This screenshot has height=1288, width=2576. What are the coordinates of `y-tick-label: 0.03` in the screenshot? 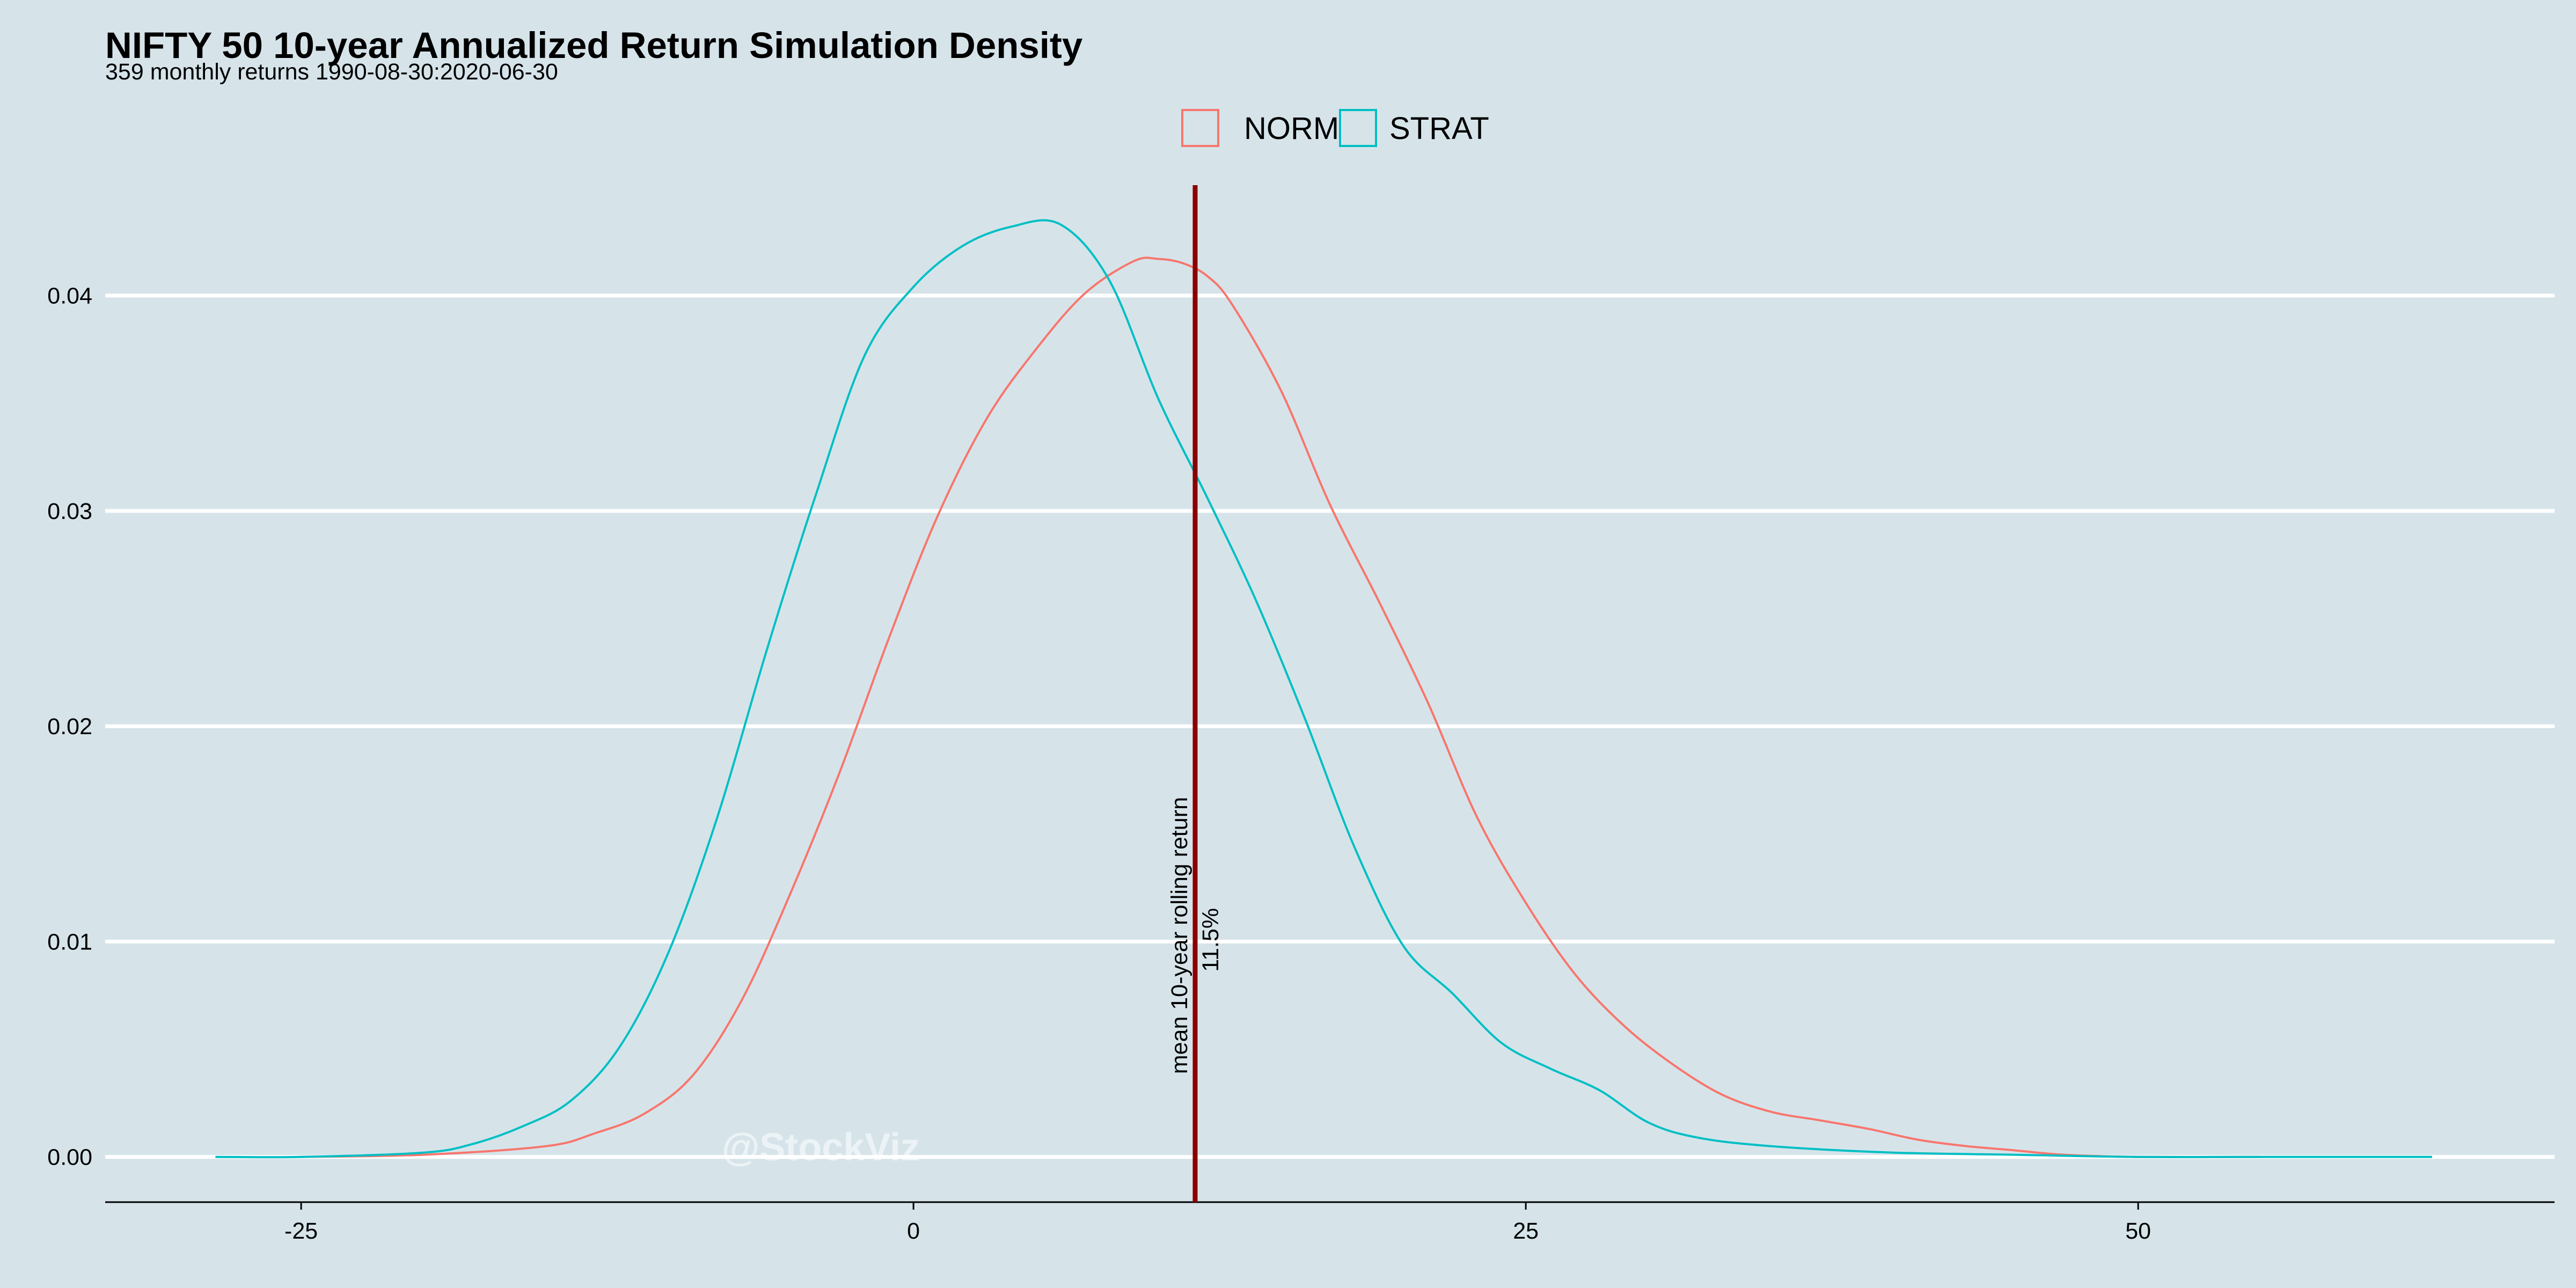 It's located at (69, 511).